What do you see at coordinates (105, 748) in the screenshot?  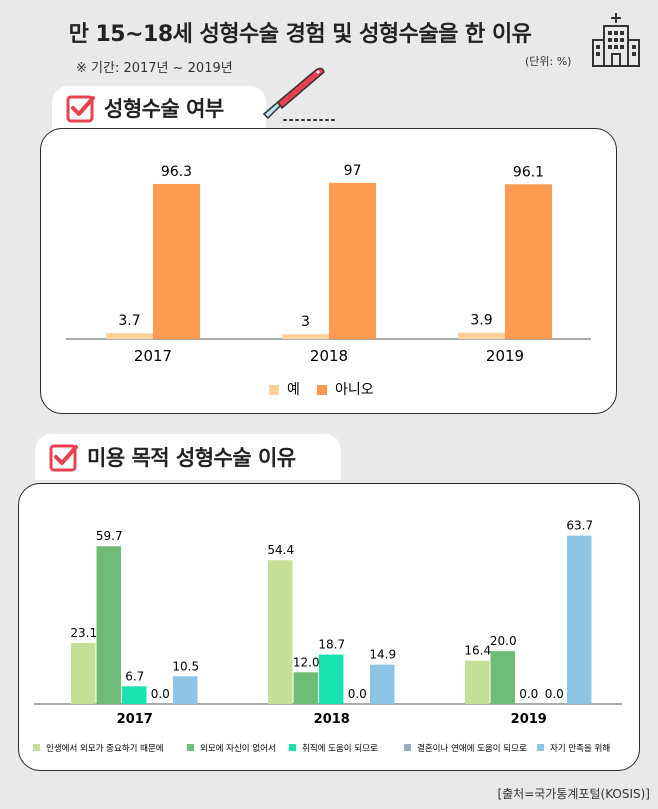 I see `legend-label: 인생에서 외모가 중요하기 때문에` at bounding box center [105, 748].